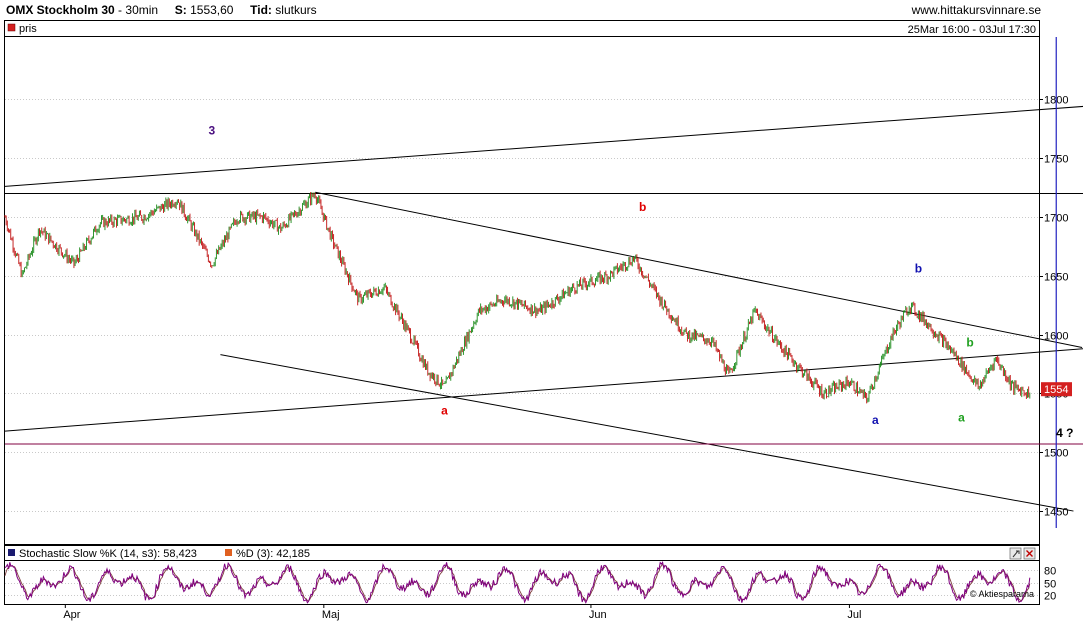 This screenshot has width=1083, height=626. Describe the element at coordinates (11, 552) in the screenshot. I see `stoch-k-swatch` at that location.